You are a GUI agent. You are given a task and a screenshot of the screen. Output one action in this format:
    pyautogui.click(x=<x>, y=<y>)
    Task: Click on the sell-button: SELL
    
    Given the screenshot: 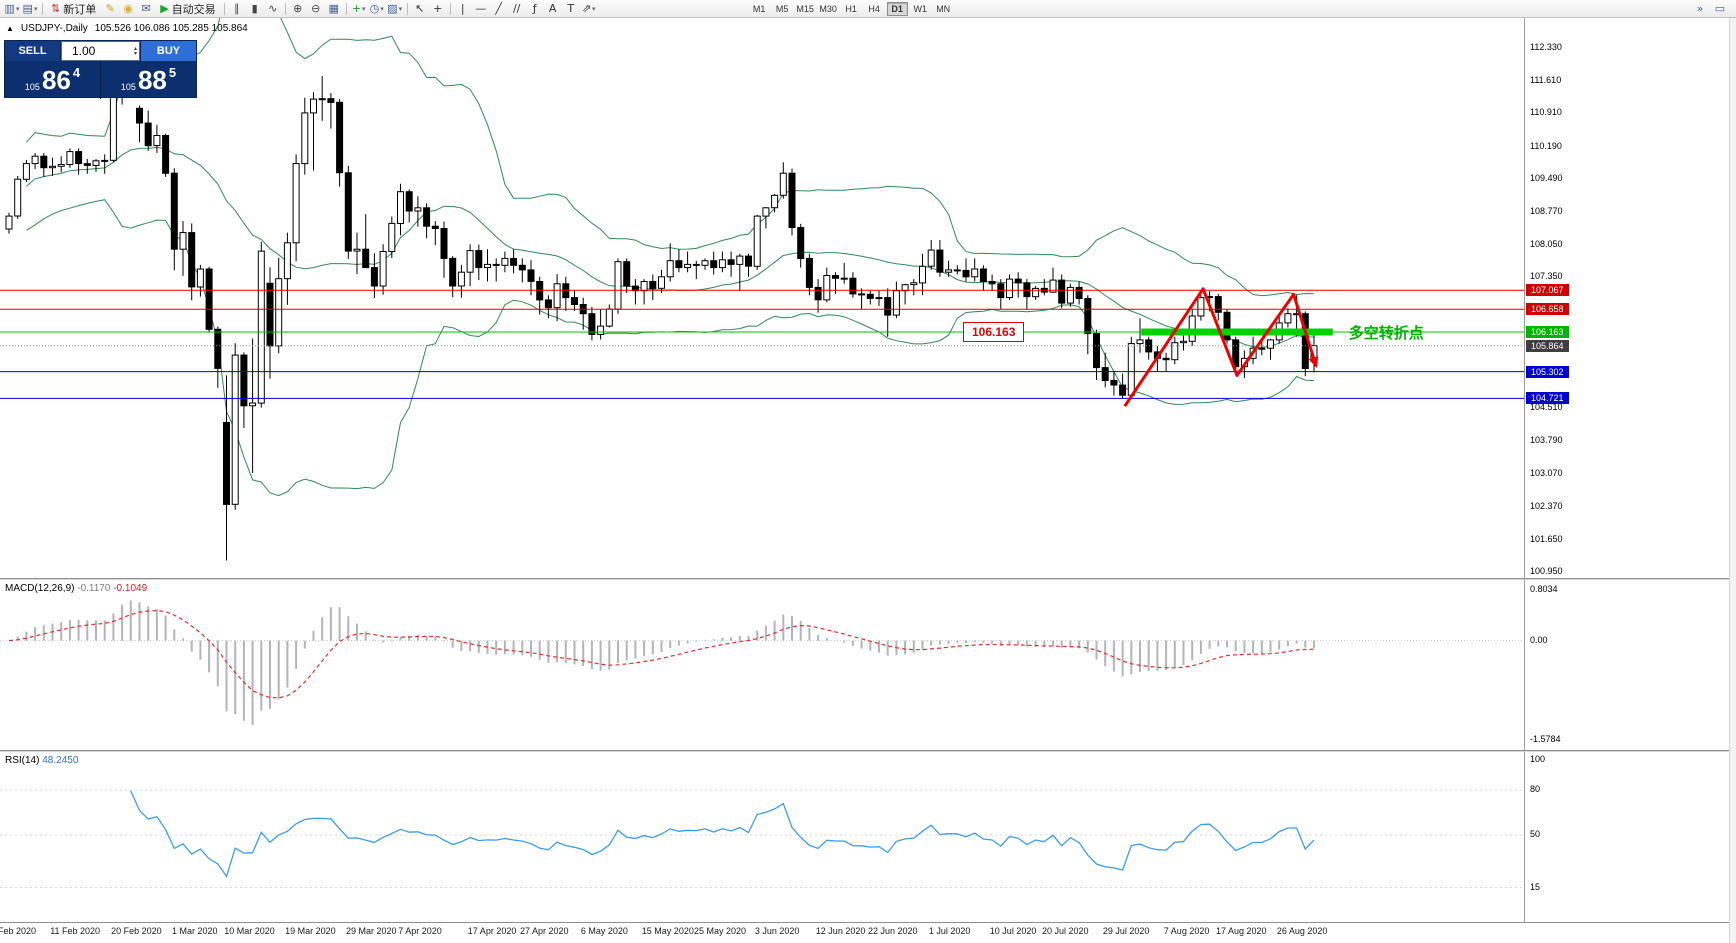 What is the action you would take?
    pyautogui.click(x=33, y=51)
    